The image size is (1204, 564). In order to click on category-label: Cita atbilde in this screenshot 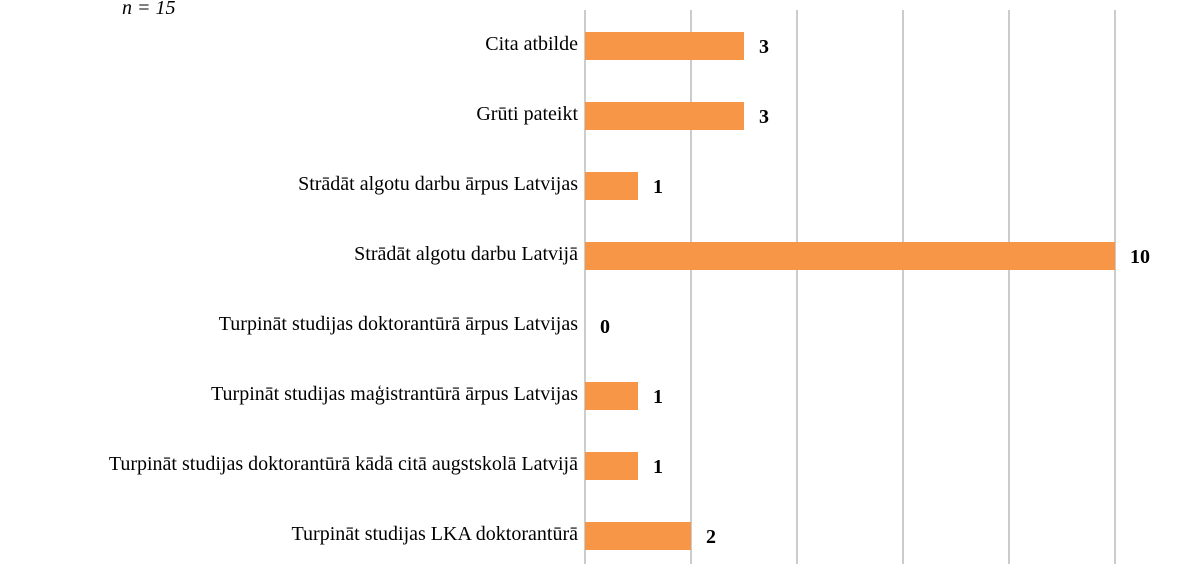, I will do `click(531, 43)`.